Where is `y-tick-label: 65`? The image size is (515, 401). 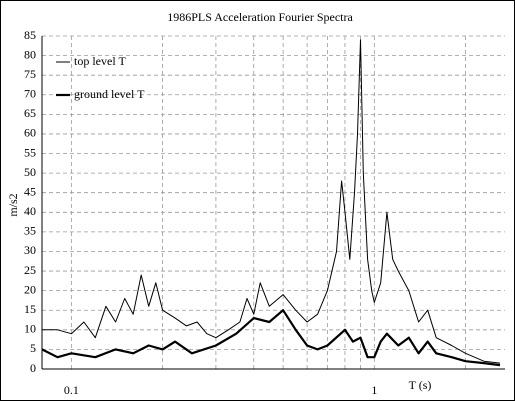 y-tick-label: 65 is located at coordinates (30, 113).